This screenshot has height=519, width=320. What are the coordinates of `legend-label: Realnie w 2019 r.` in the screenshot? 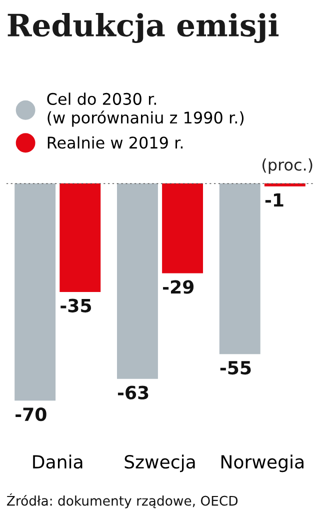 It's located at (115, 142).